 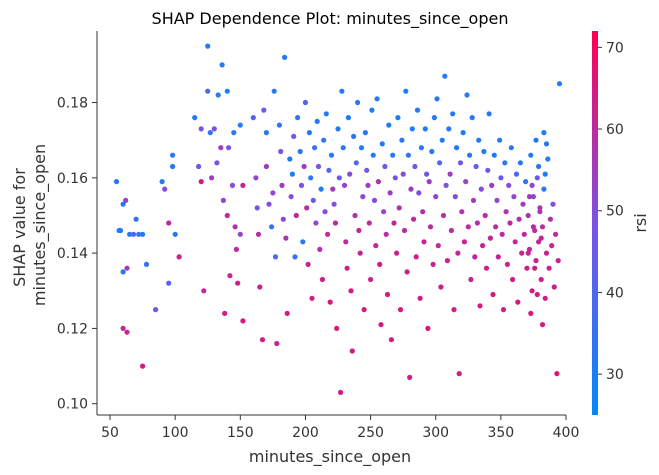 I want to click on colorbar-tick-label: 50, so click(x=615, y=212).